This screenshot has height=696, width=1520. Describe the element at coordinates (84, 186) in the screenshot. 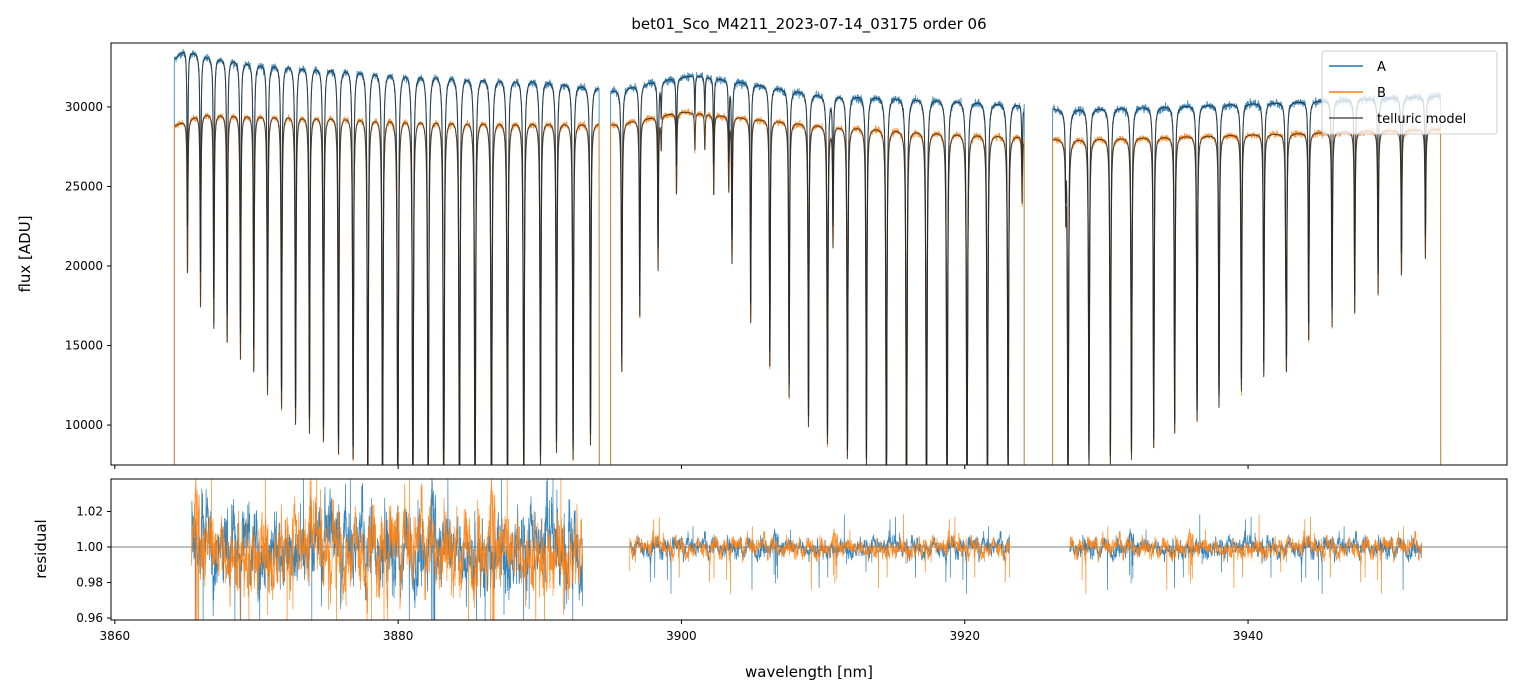

I see `flux-y-tick-label: 25000` at that location.